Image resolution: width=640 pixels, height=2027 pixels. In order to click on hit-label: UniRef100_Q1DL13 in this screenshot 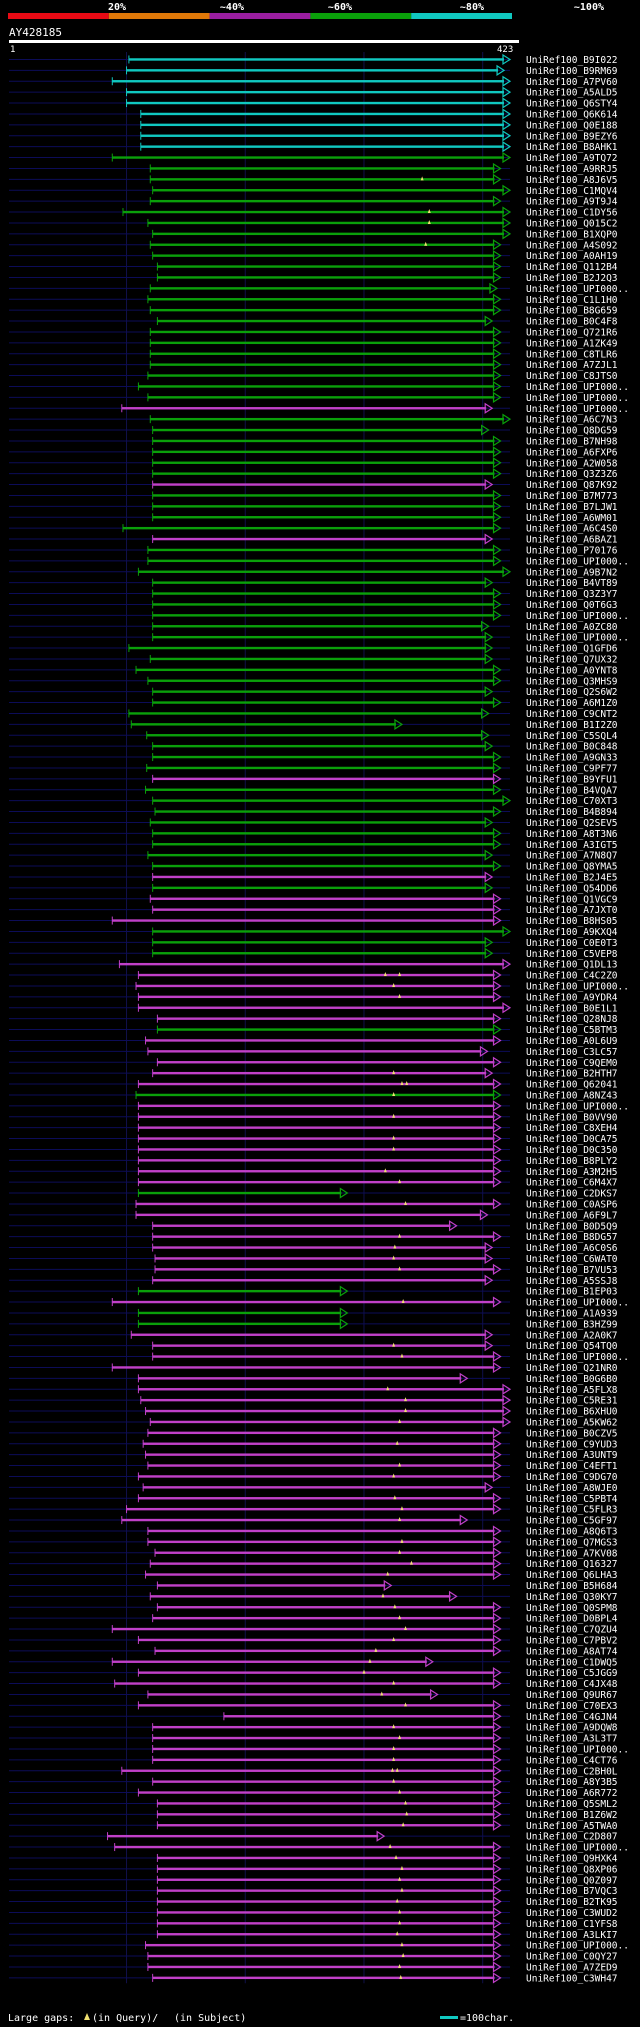, I will do `click(572, 965)`.